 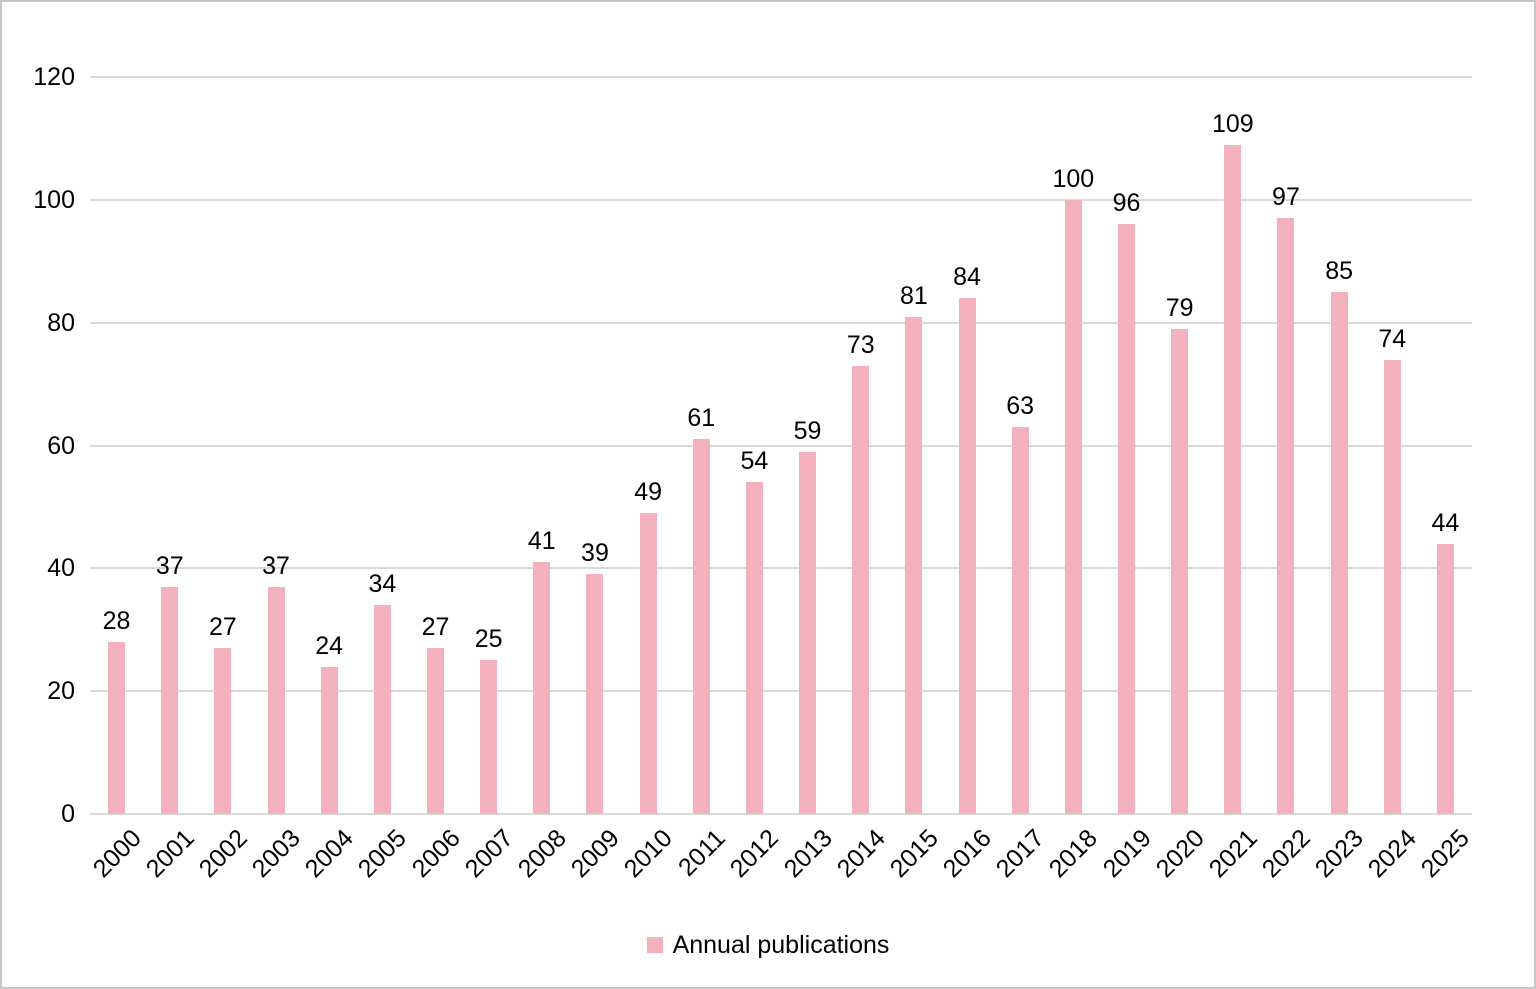 What do you see at coordinates (61, 445) in the screenshot?
I see `y-tick-label-60: 60` at bounding box center [61, 445].